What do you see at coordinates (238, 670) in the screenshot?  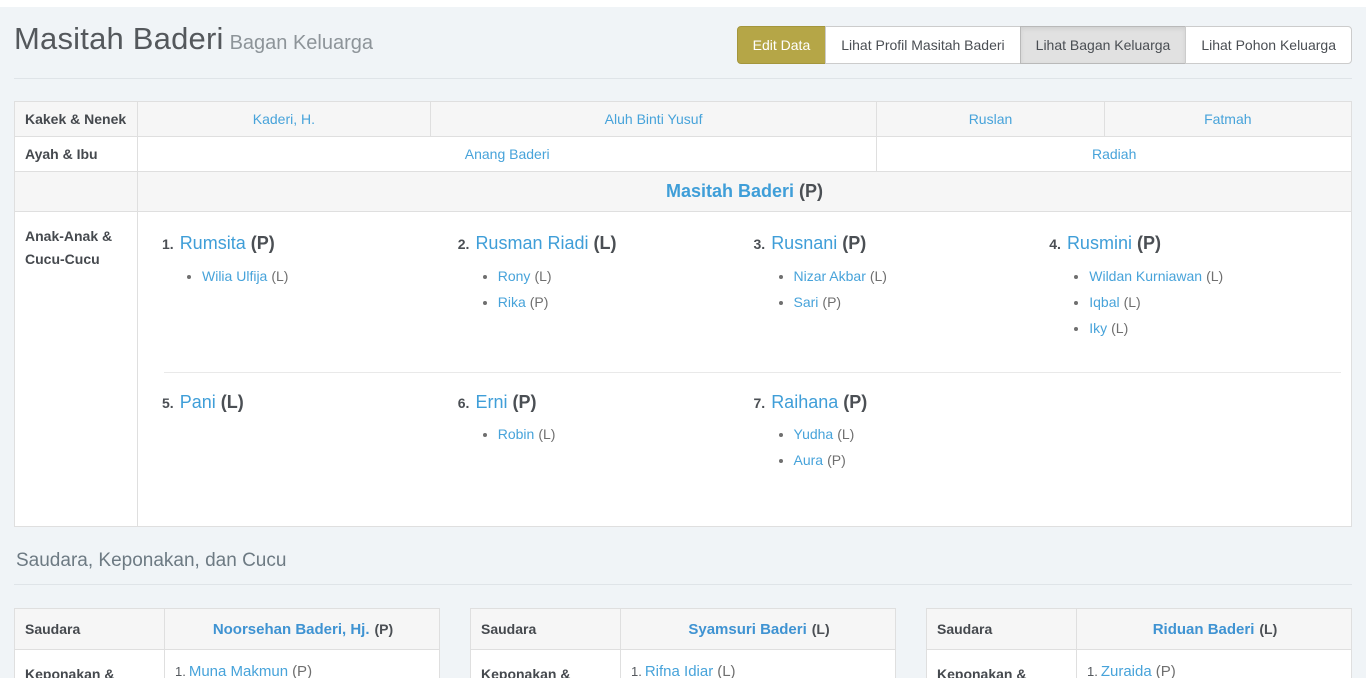 I see `nephew-link: Muna Makmun` at bounding box center [238, 670].